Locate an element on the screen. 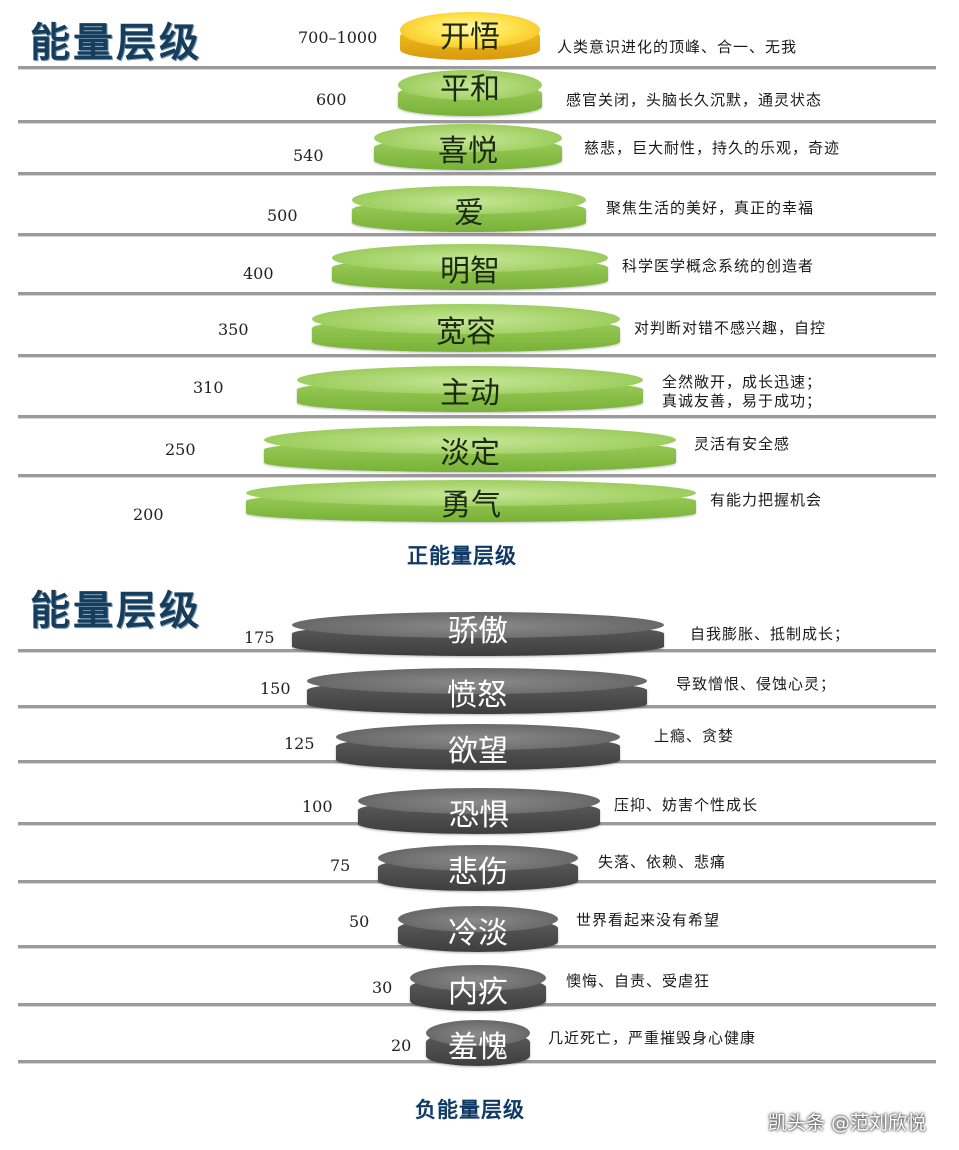 The height and width of the screenshot is (1150, 959). level-label: 恐惧 is located at coordinates (479, 815).